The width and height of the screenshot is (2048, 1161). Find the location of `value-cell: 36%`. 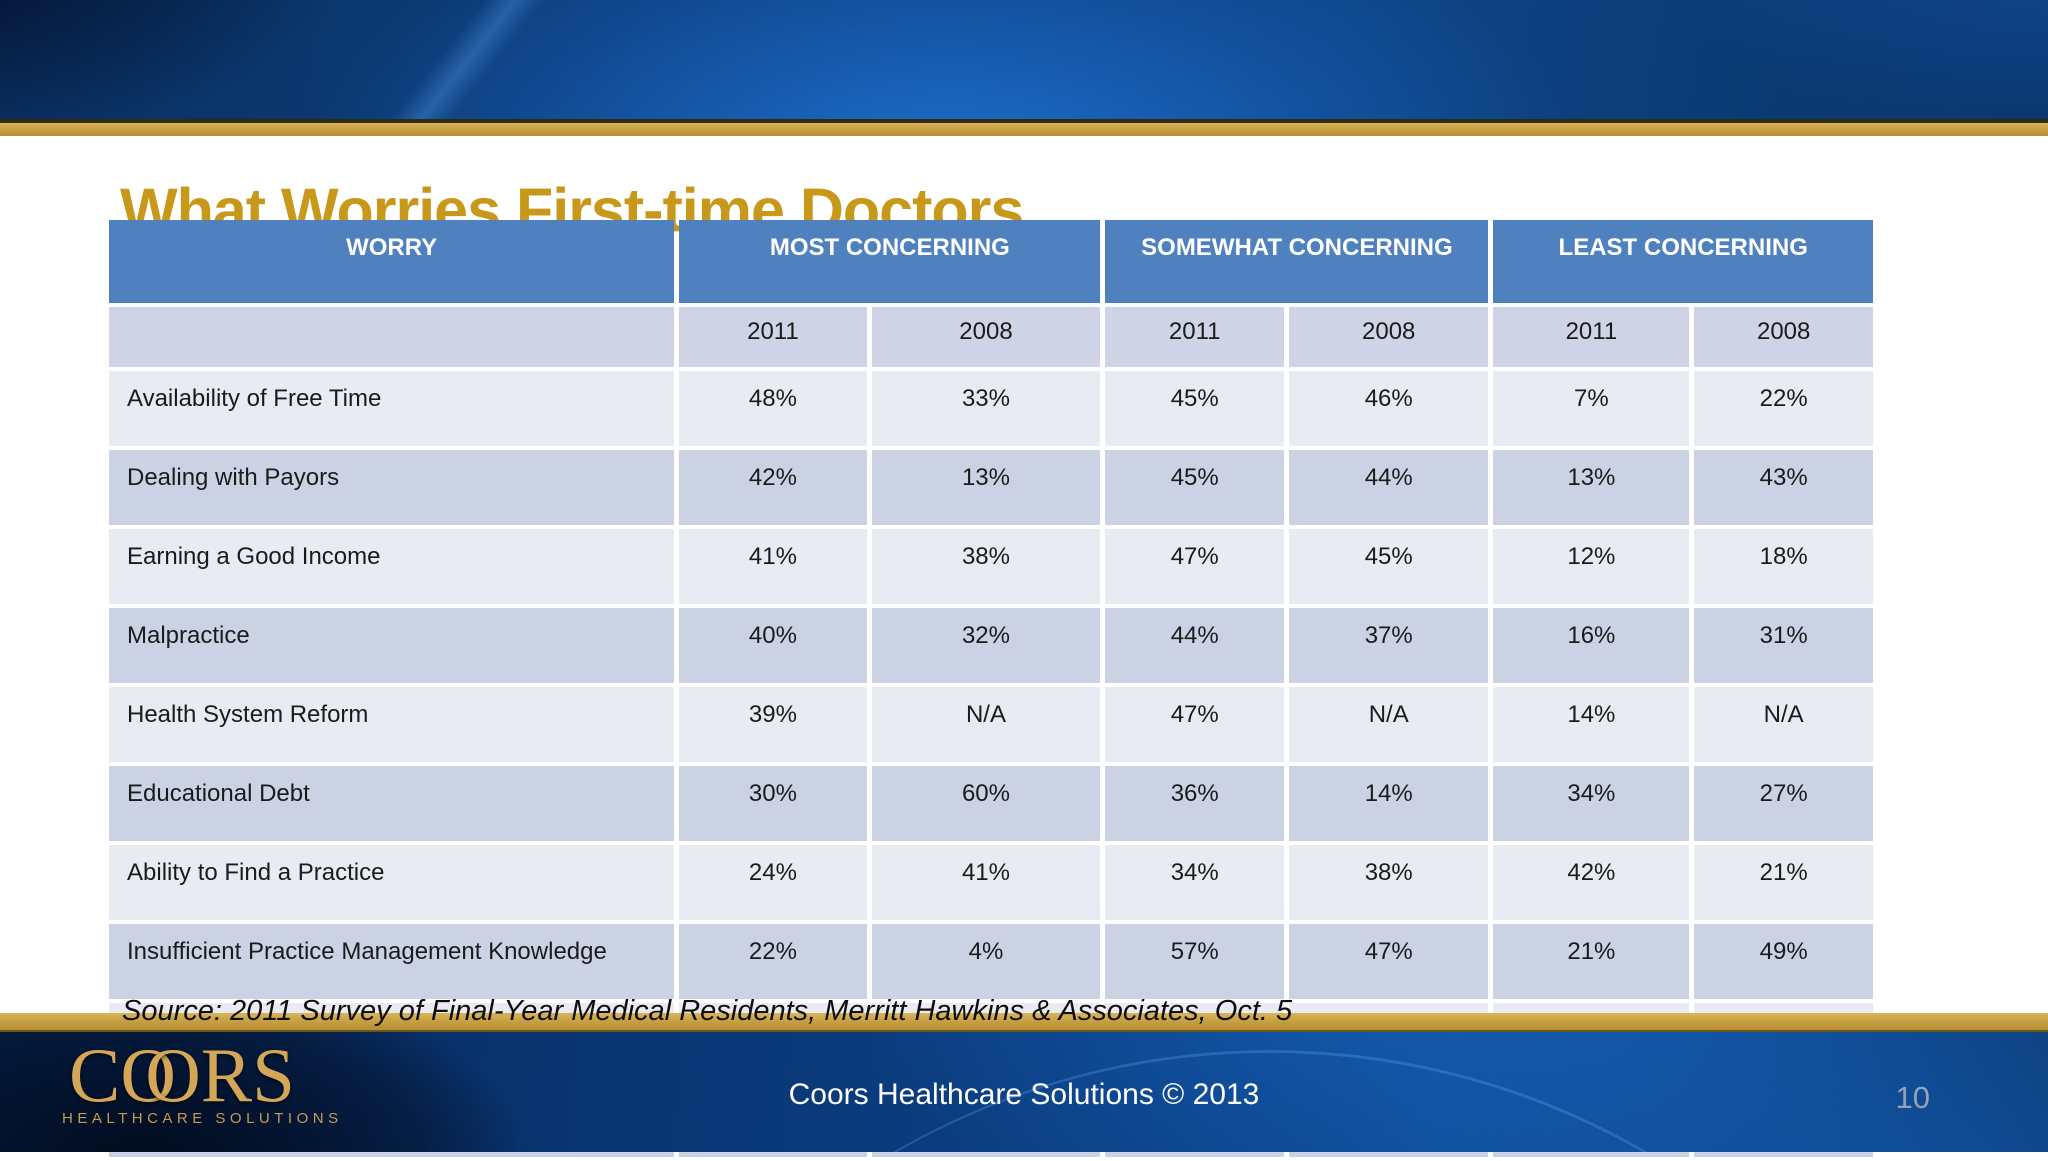

value-cell: 36% is located at coordinates (1195, 803).